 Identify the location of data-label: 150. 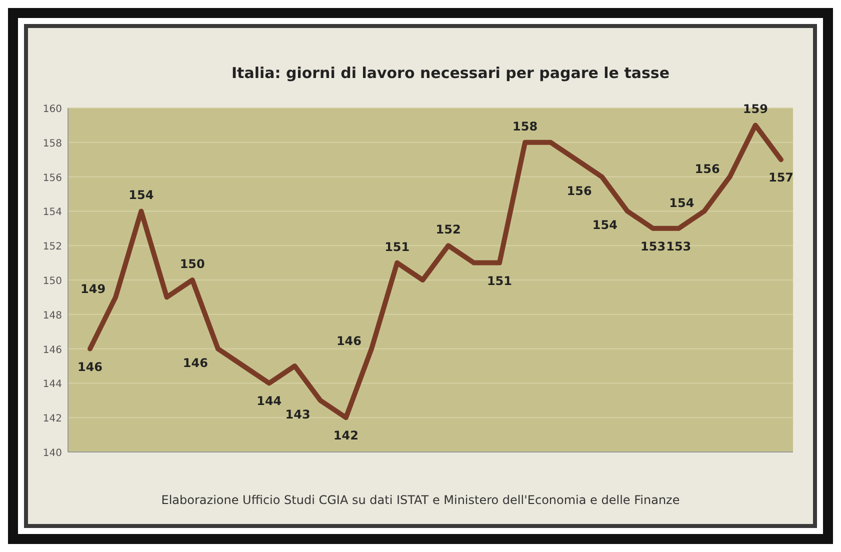
(192, 264).